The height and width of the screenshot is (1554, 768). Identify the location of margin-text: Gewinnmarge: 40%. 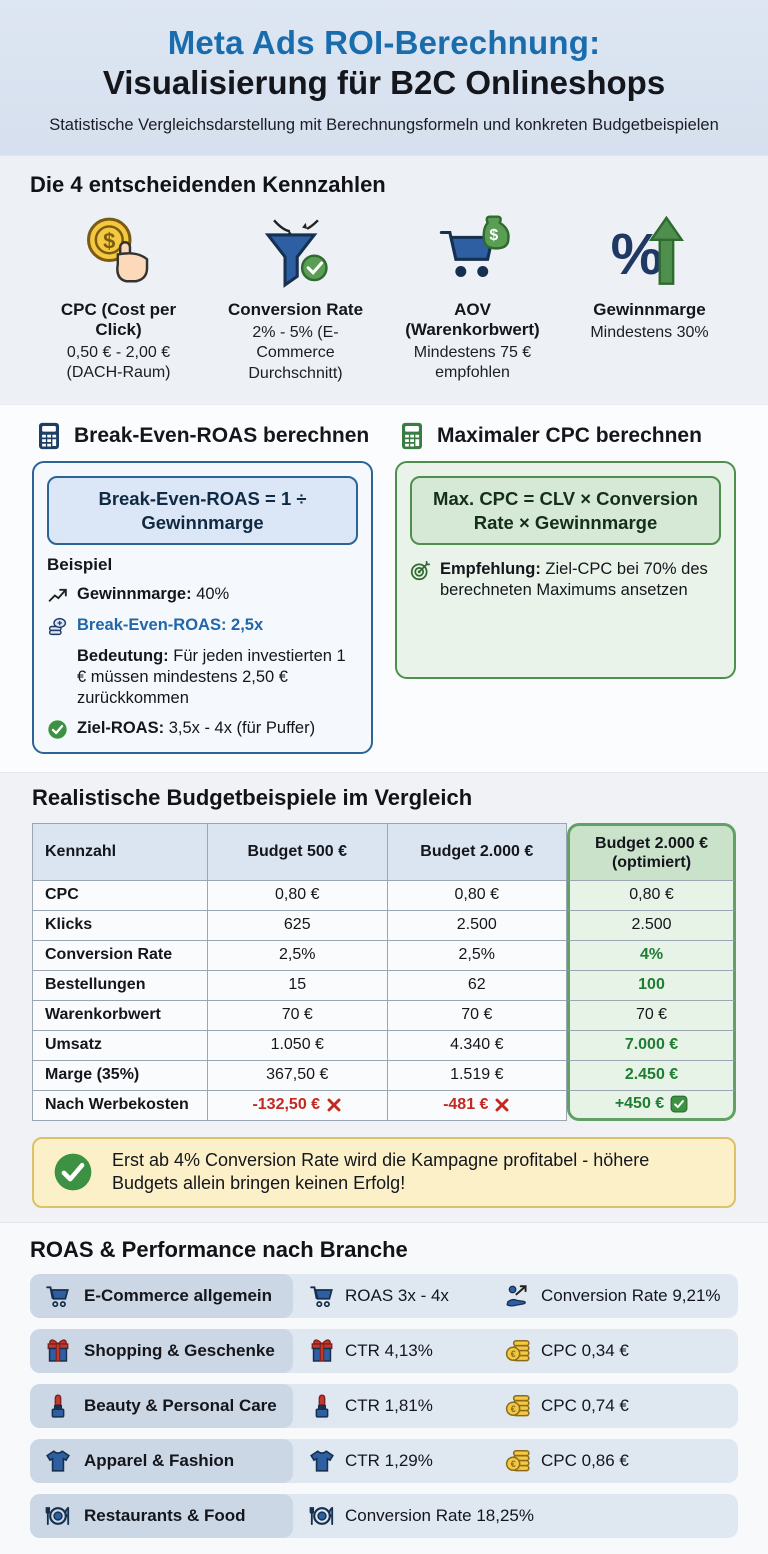
(153, 593).